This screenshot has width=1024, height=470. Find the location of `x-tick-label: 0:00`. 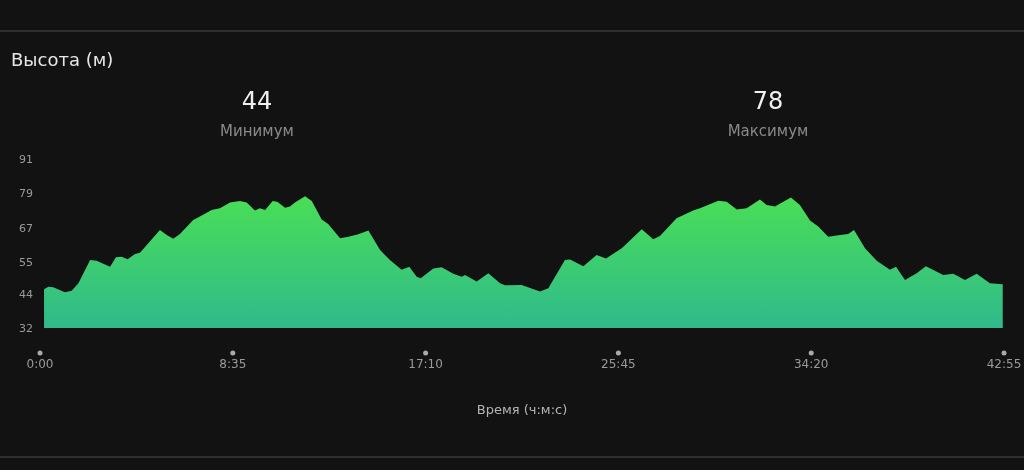

x-tick-label: 0:00 is located at coordinates (40, 364).